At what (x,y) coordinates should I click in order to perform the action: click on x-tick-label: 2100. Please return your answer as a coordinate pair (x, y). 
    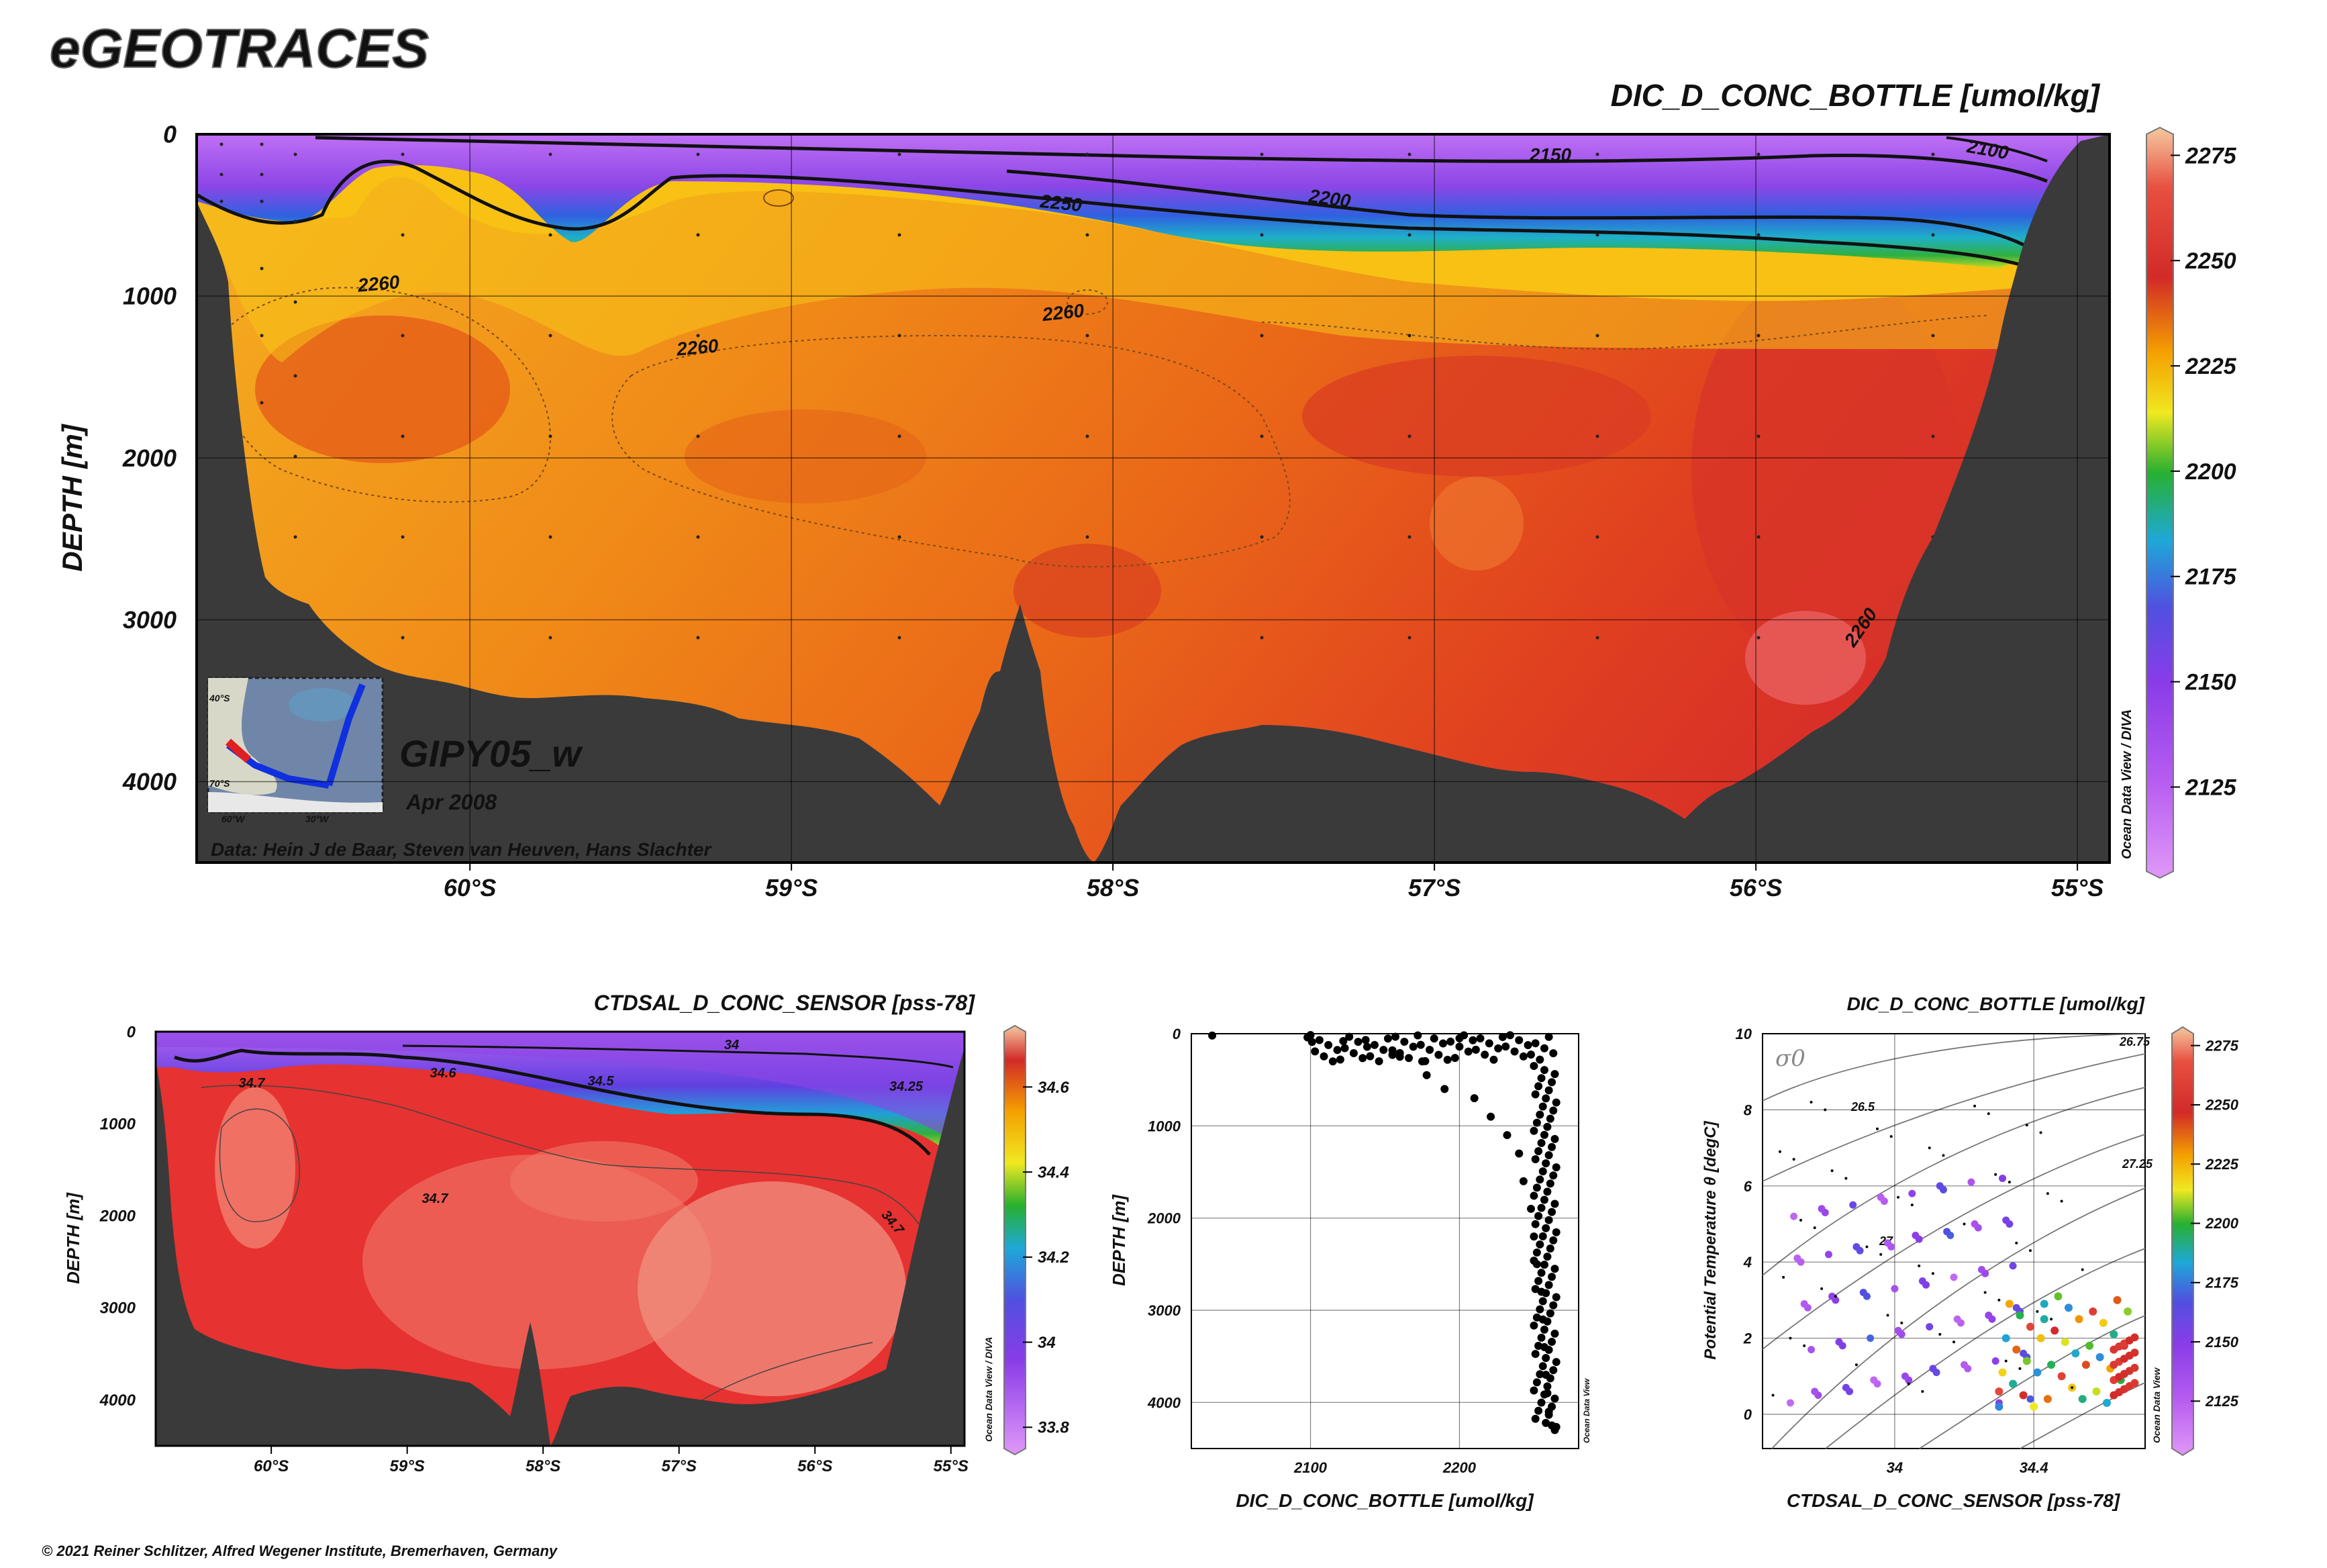
    Looking at the image, I should click on (1310, 1468).